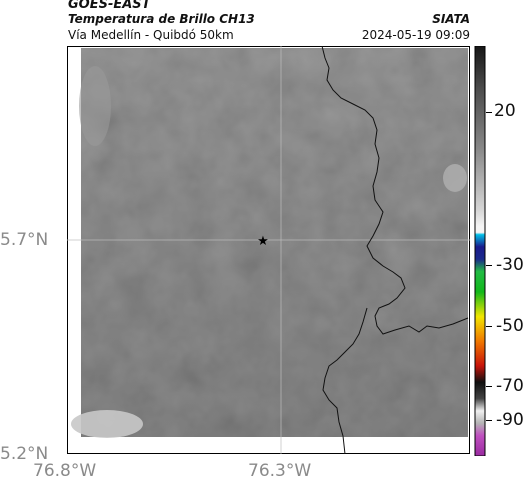 This screenshot has width=526, height=491. What do you see at coordinates (263, 241) in the screenshot?
I see `star-icon: ★` at bounding box center [263, 241].